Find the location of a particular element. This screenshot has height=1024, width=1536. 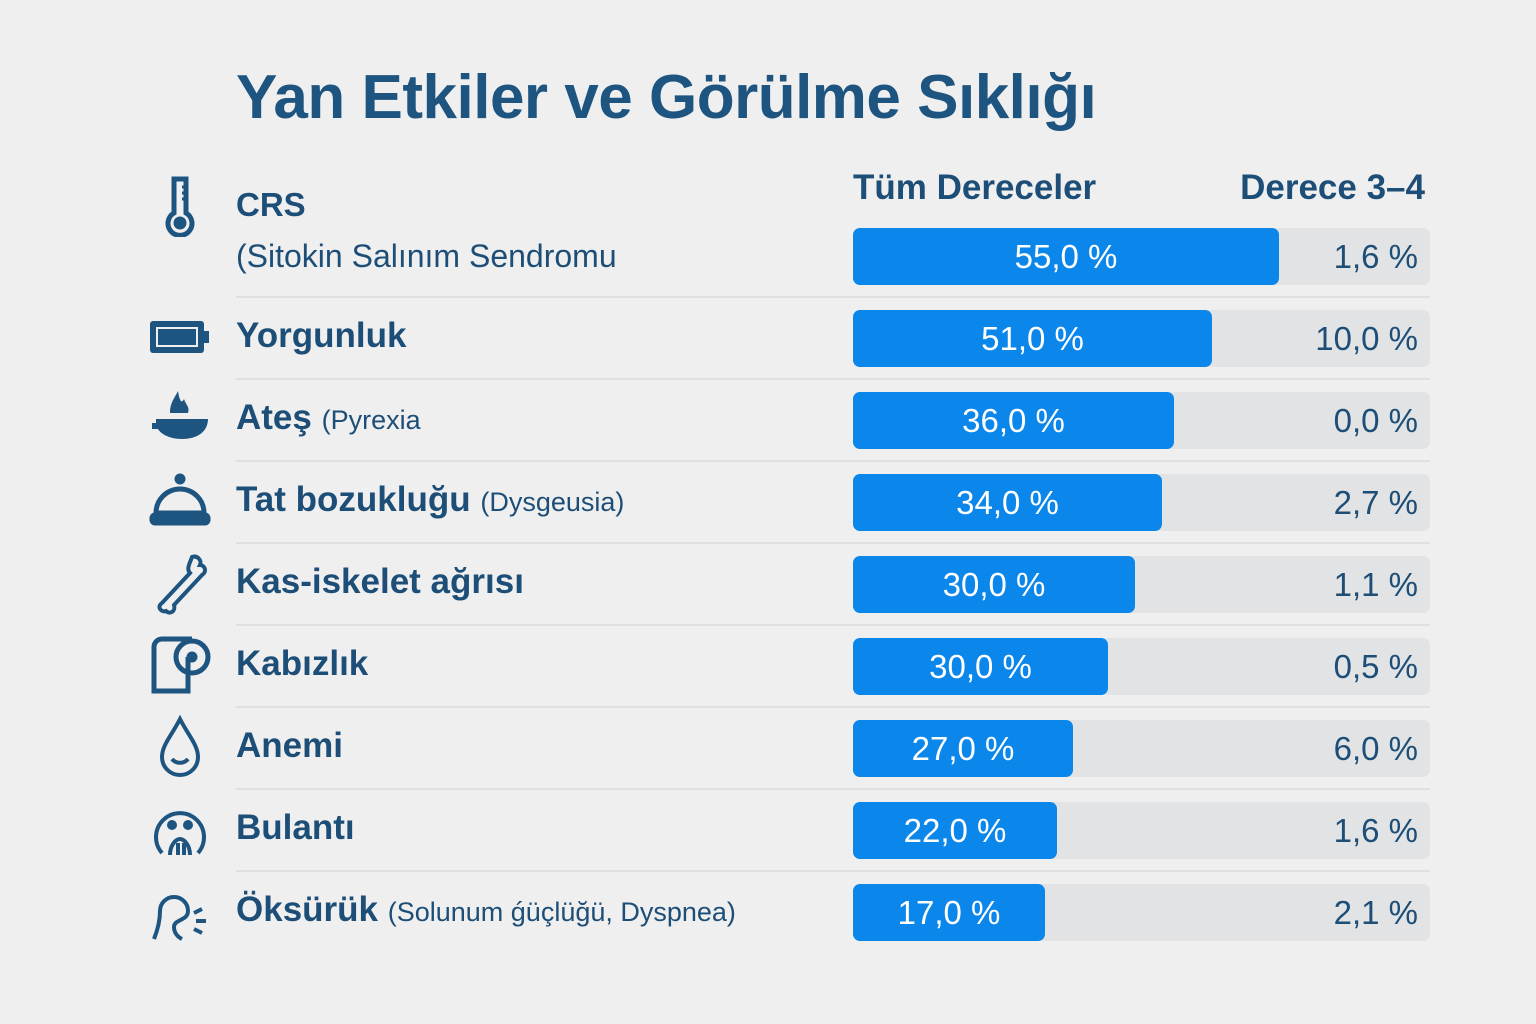

row-label-main: Yorgunluk is located at coordinates (321, 335).